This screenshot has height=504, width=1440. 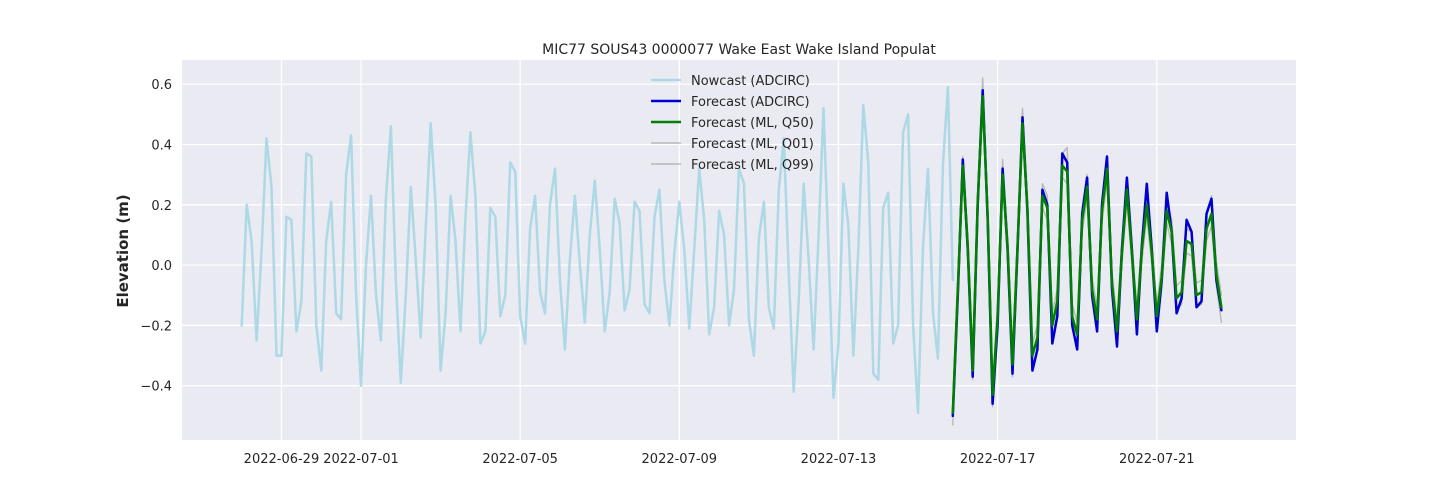 What do you see at coordinates (161, 145) in the screenshot?
I see `y-tick-label: 0.4` at bounding box center [161, 145].